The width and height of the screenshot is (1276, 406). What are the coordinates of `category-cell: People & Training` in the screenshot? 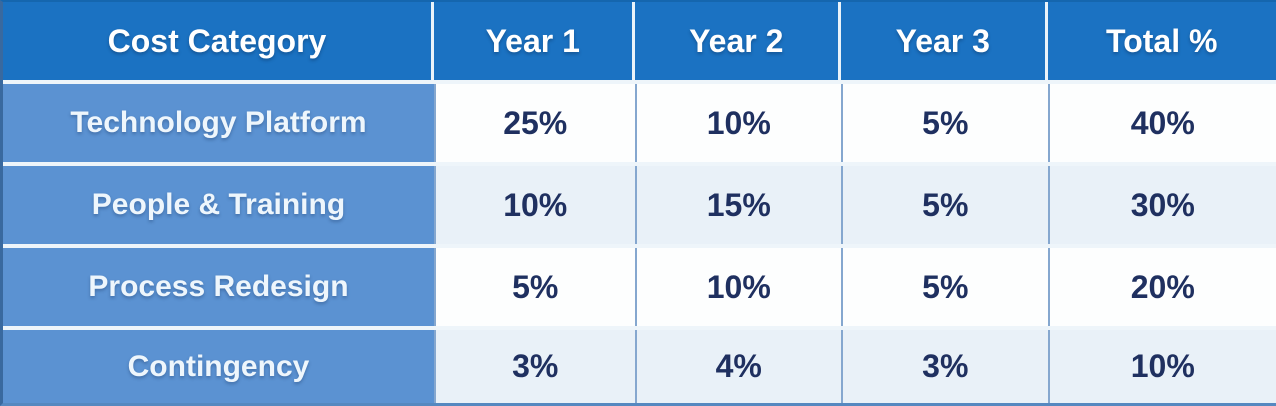 It's located at (218, 205).